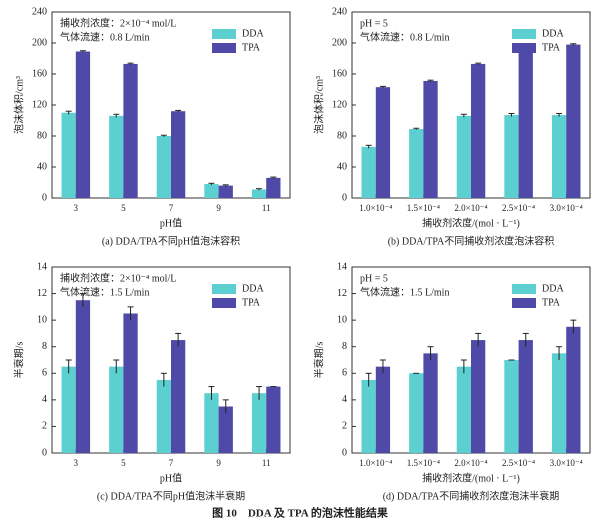 Image resolution: width=600 pixels, height=531 pixels. I want to click on y-tick-label: 8, so click(344, 346).